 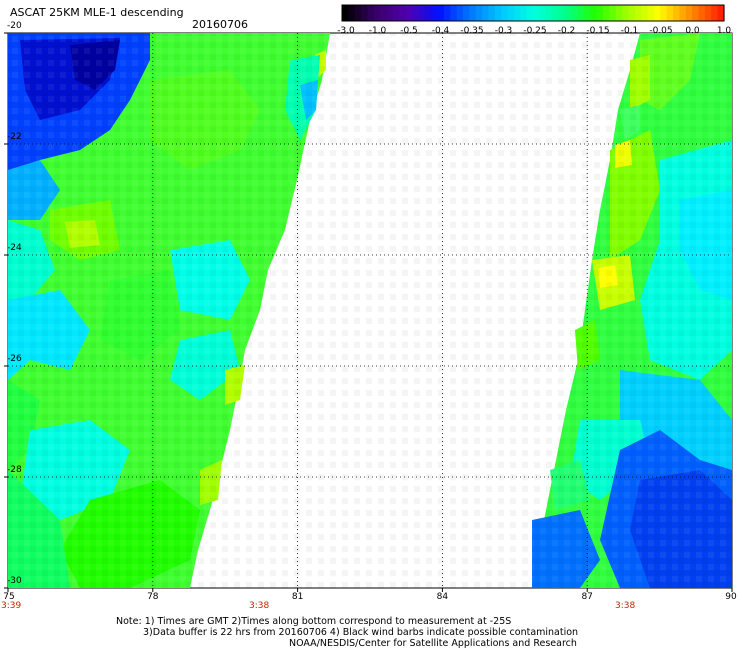 What do you see at coordinates (14, 248) in the screenshot?
I see `latitude-label: -24` at bounding box center [14, 248].